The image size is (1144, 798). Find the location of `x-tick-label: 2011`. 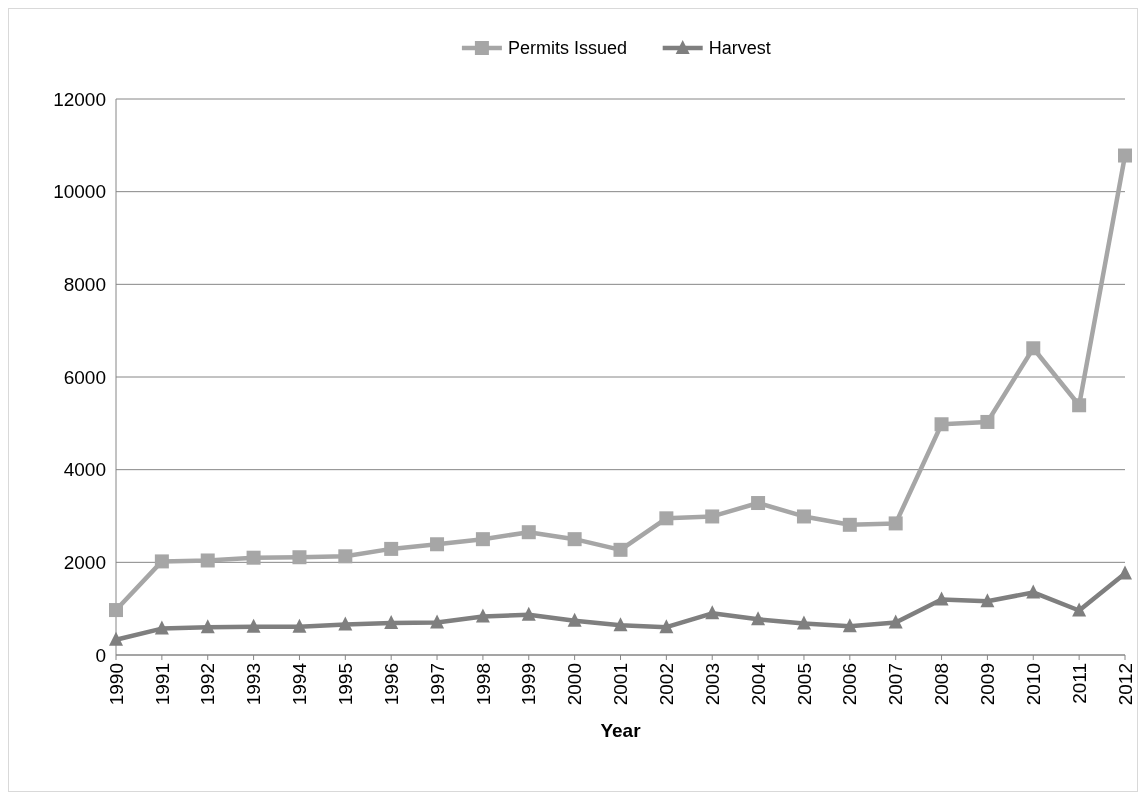

x-tick-label: 2011 is located at coordinates (1079, 683).